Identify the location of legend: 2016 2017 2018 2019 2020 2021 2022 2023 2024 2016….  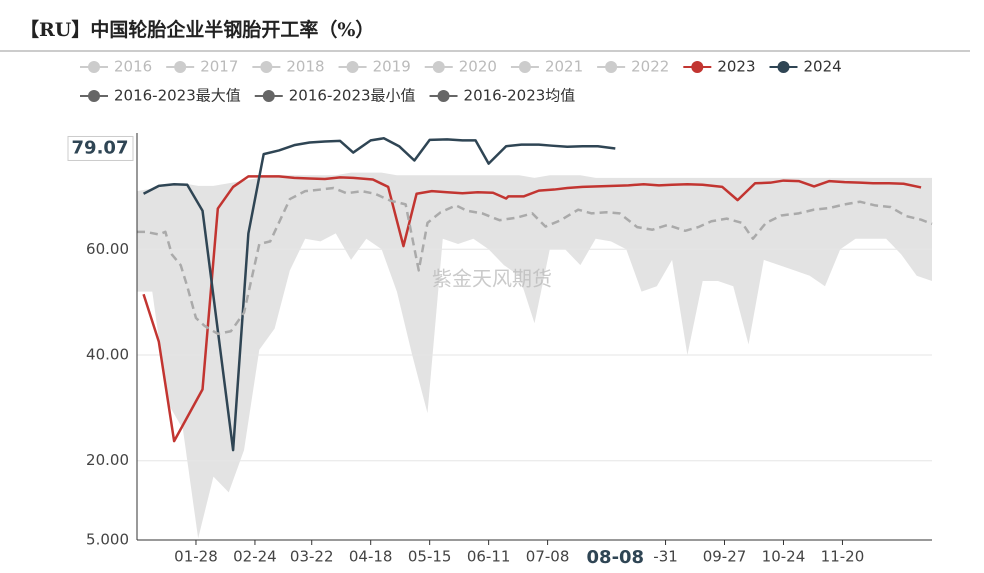
(461, 81).